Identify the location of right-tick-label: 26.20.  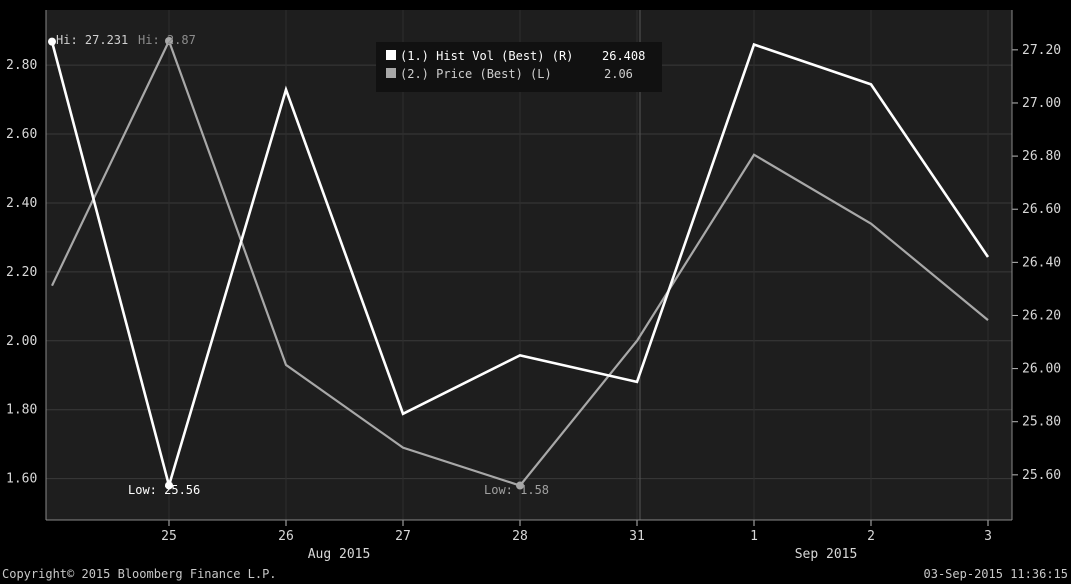
(1041, 315).